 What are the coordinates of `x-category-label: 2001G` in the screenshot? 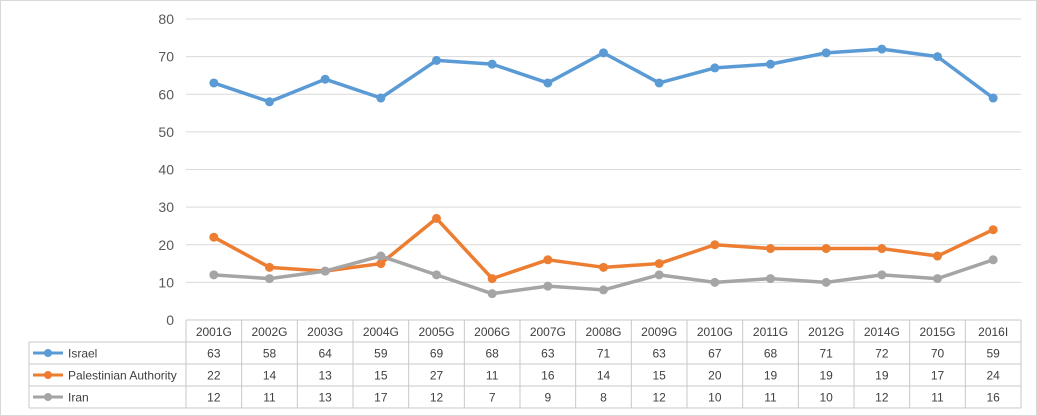 It's located at (214, 332).